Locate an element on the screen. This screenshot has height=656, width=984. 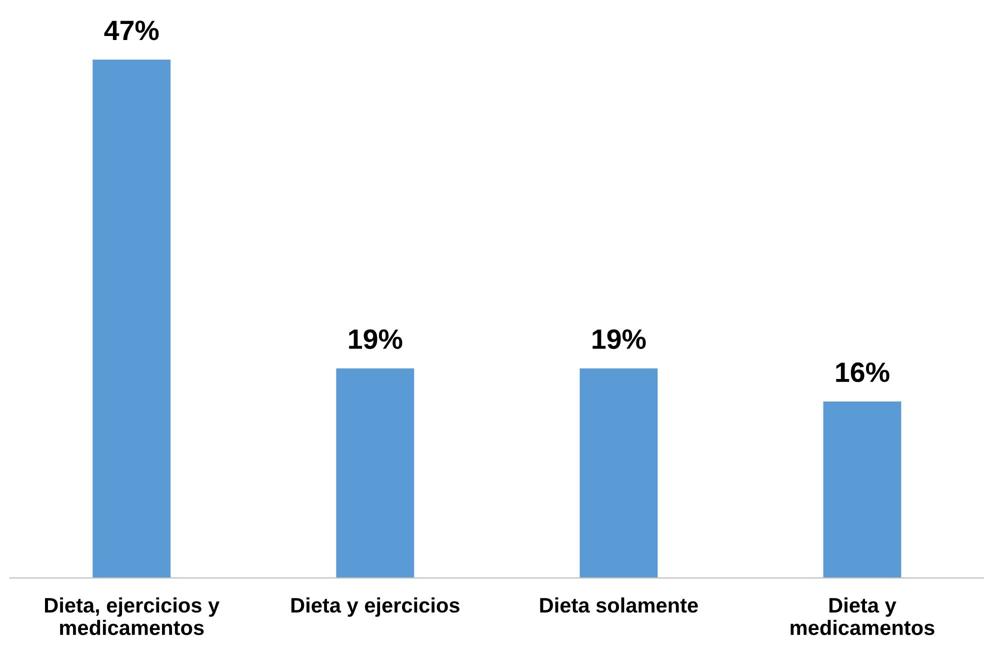
x-tick-label: Dieta y ejercicios is located at coordinates (375, 607).